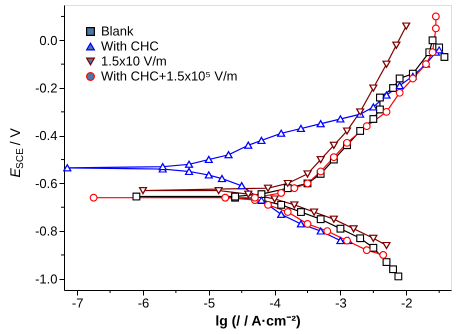  What do you see at coordinates (275, 303) in the screenshot?
I see `x-tick-label: -4` at bounding box center [275, 303].